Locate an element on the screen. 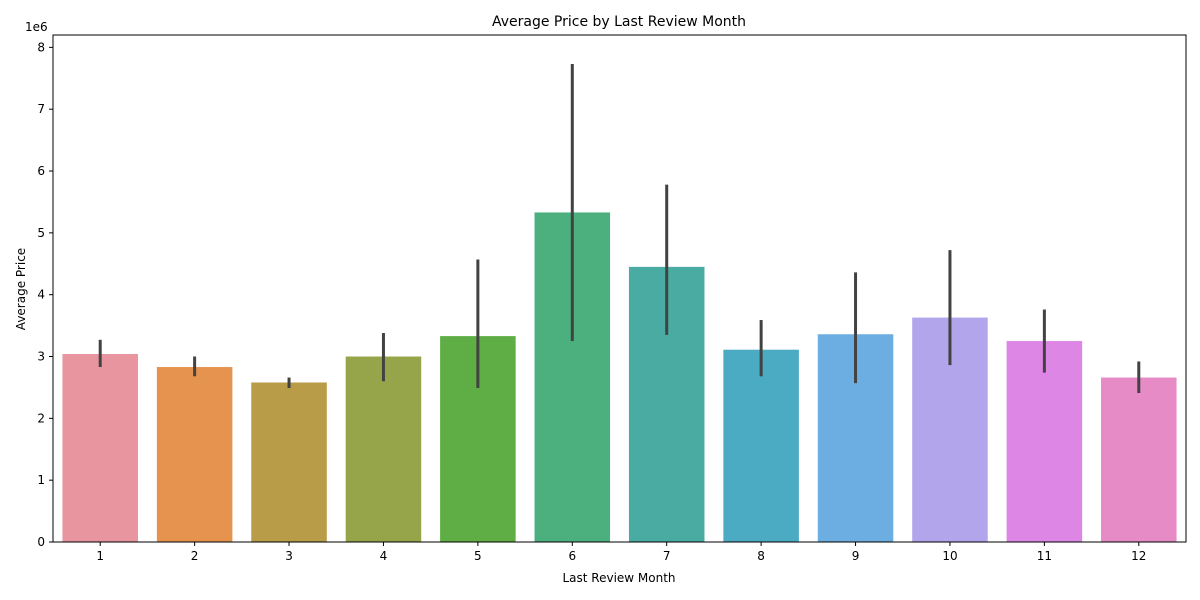 Image resolution: width=1200 pixels, height=600 pixels. x-tick-label: 4 is located at coordinates (384, 556).